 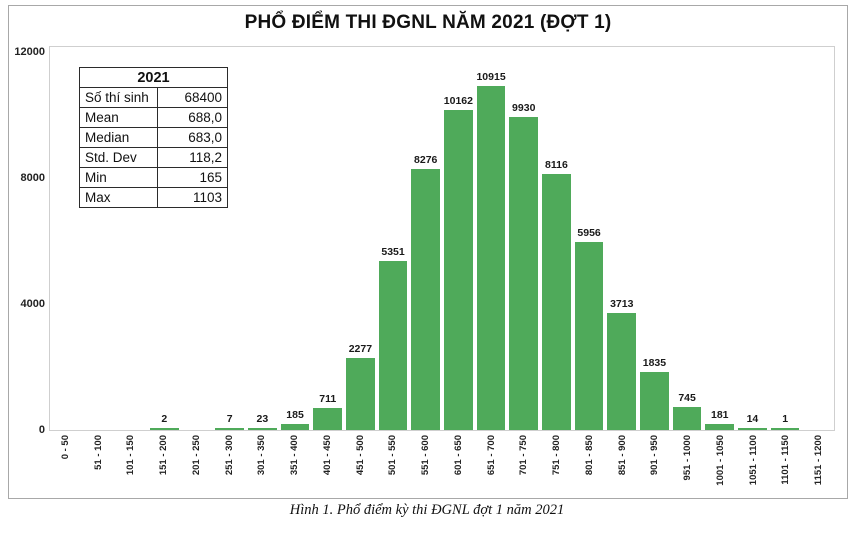 I want to click on y-tick-label: 8000, so click(x=32, y=178).